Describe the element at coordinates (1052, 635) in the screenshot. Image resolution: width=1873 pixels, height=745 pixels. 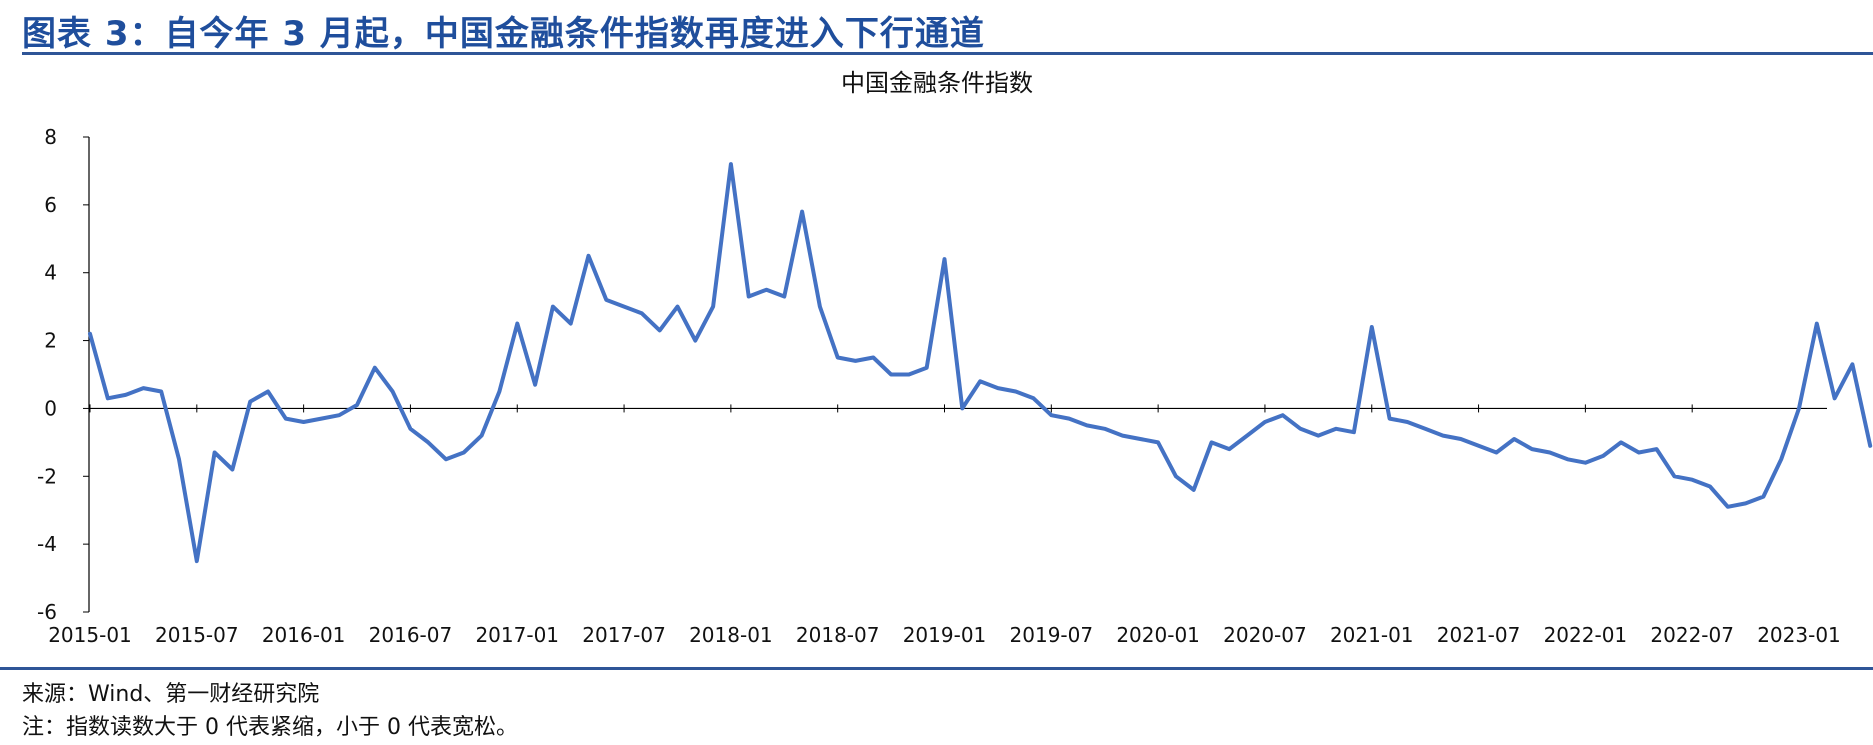
I see `x-tick-label: 2019-07` at that location.